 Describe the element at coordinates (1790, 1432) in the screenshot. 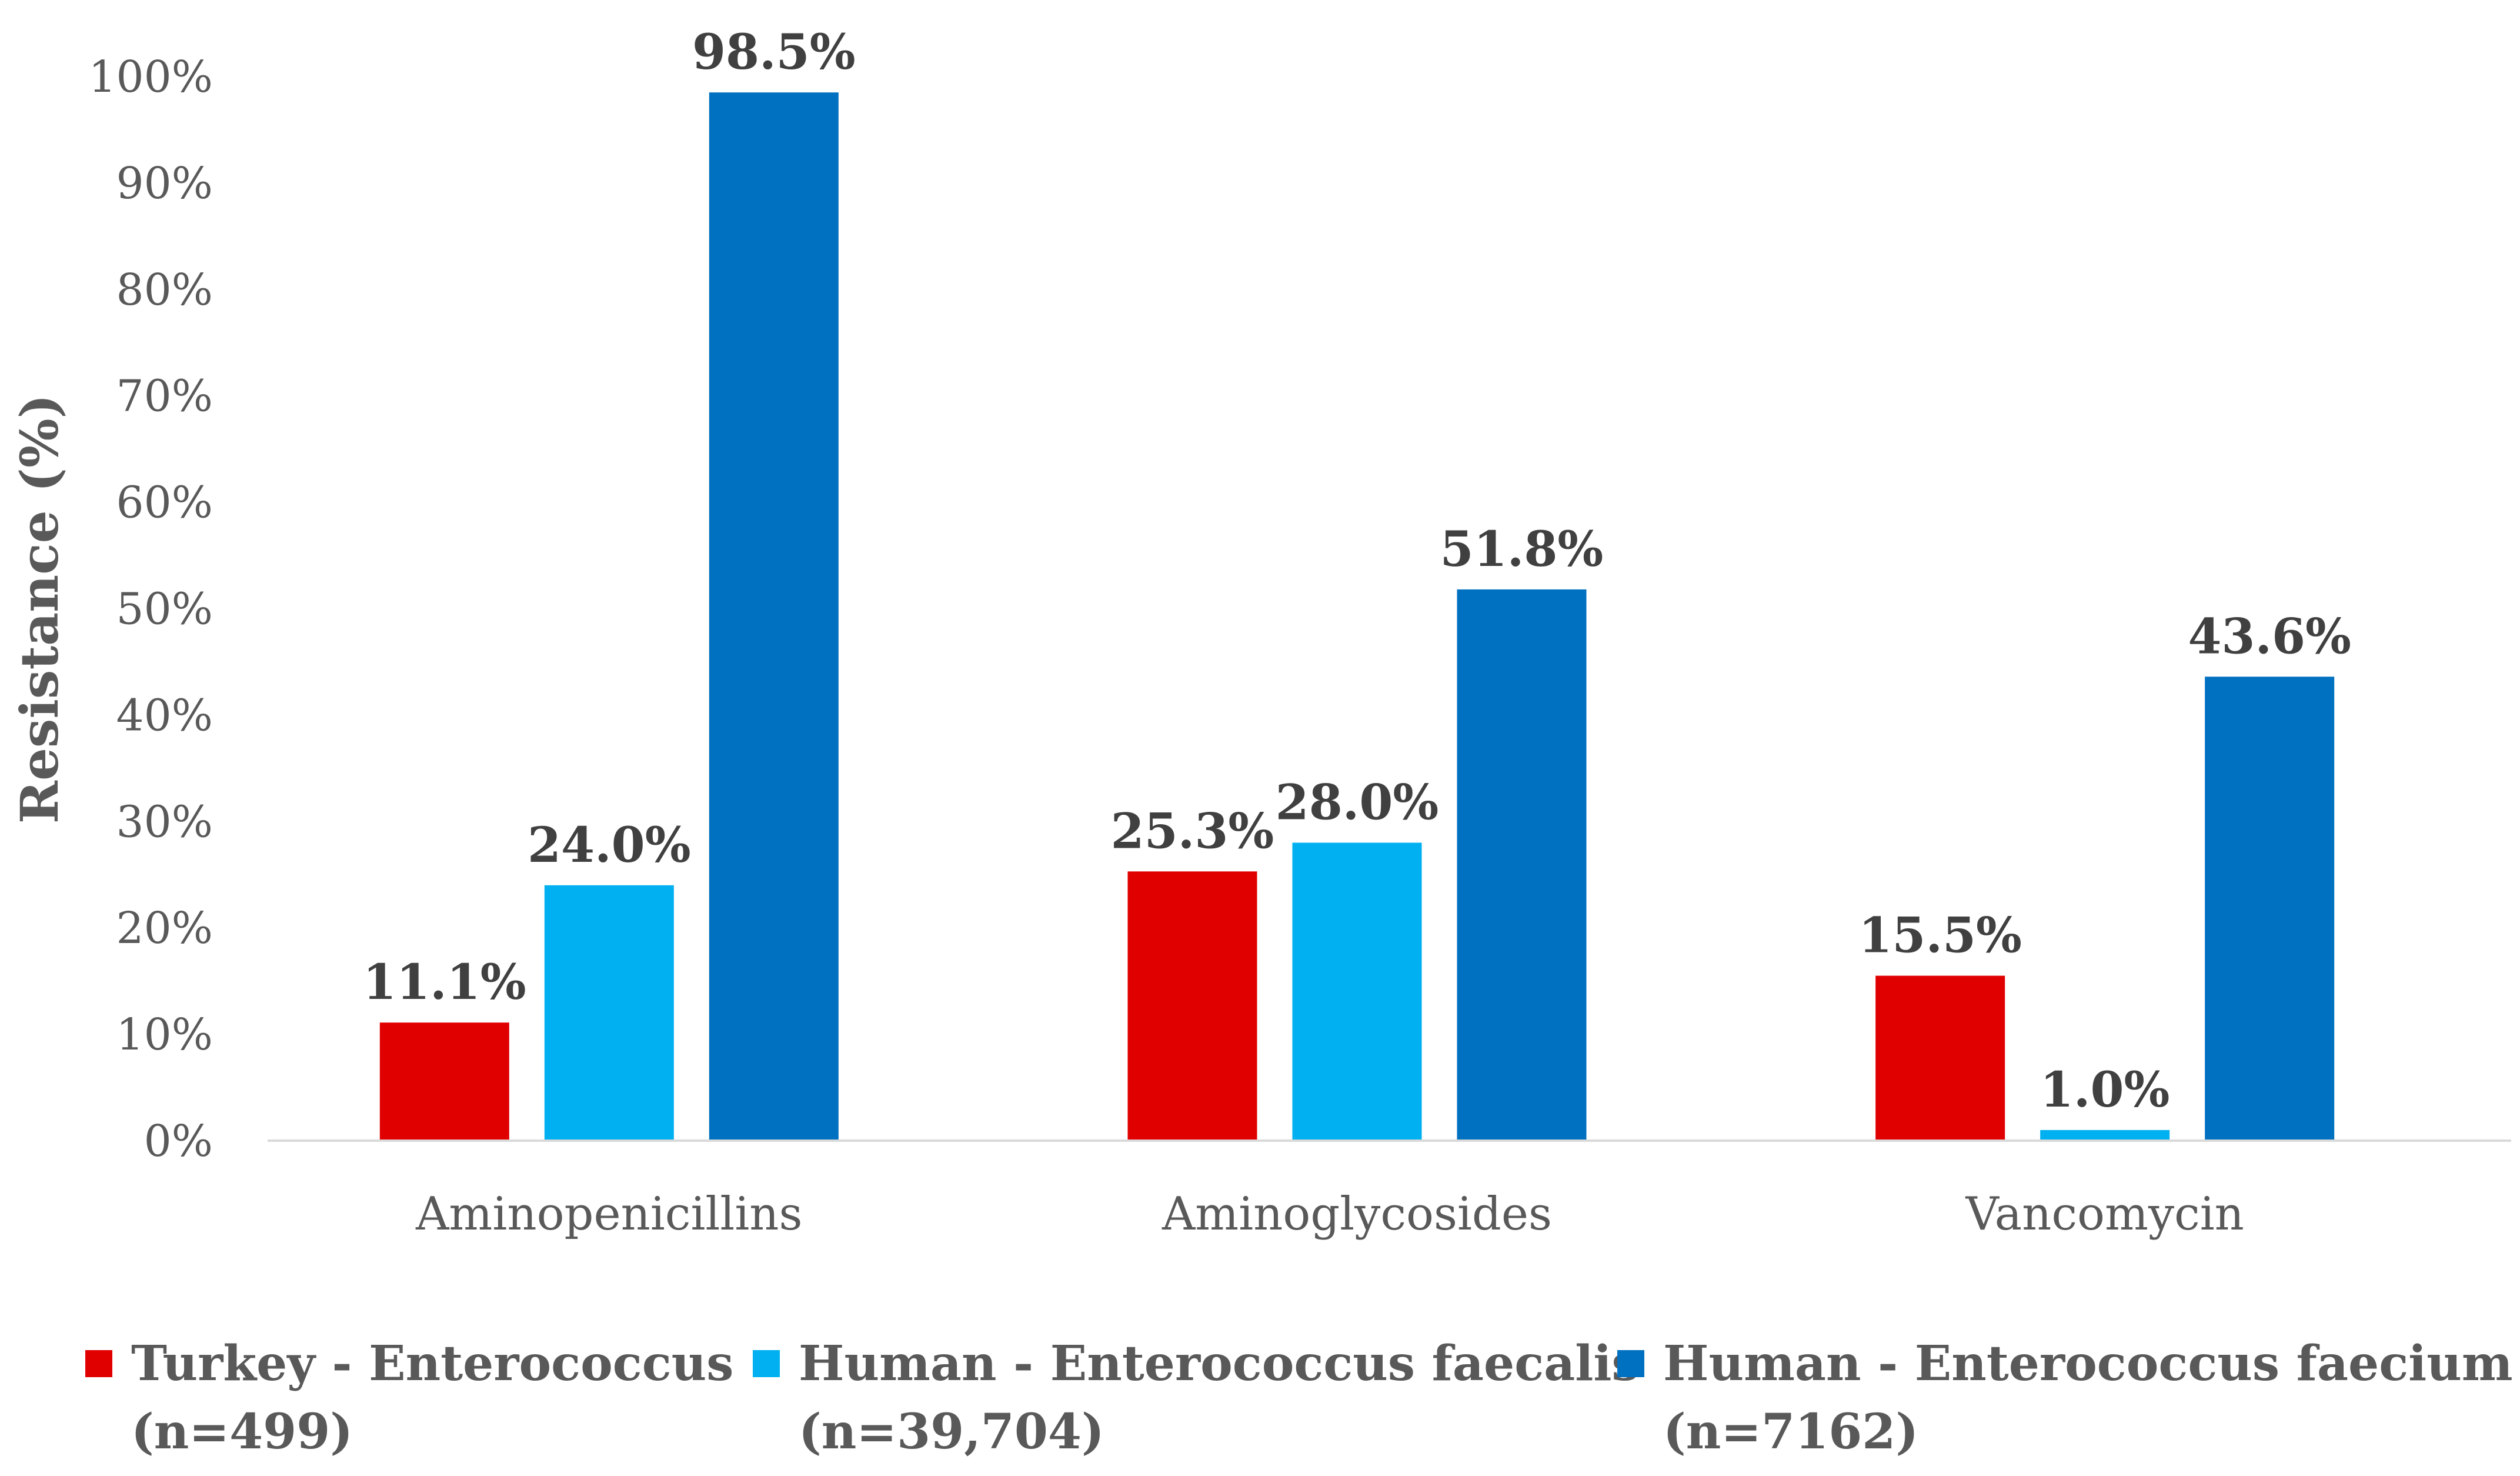

I see `legend-sample-size: (n=7162)` at that location.